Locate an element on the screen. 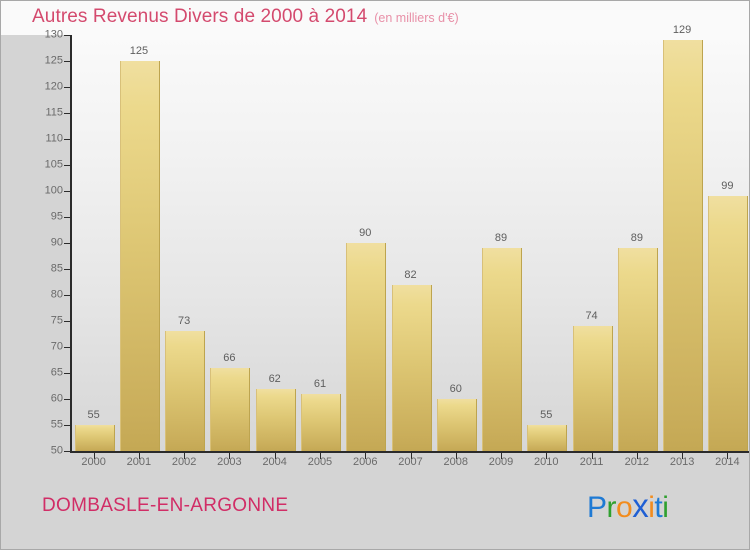 This screenshot has height=550, width=750. x-axis-label: 2004 is located at coordinates (274, 462).